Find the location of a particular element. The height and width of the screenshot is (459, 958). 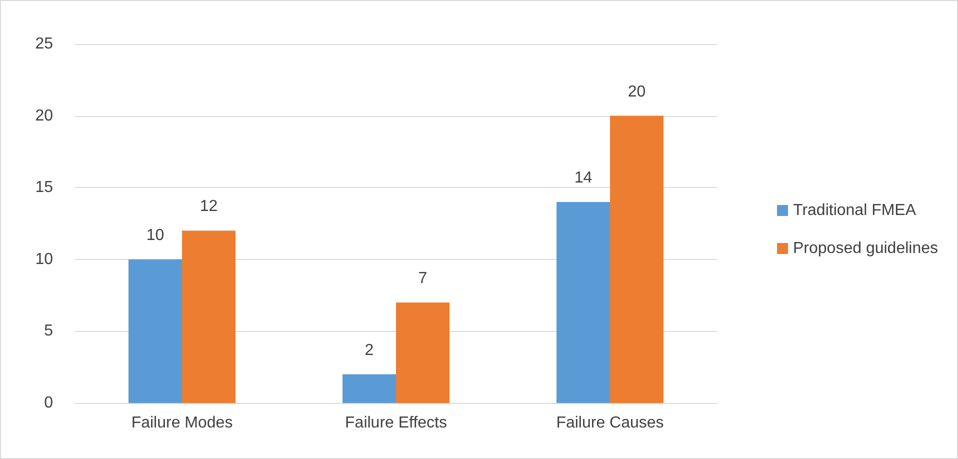

x-tick-label: Failure Causes is located at coordinates (610, 423).